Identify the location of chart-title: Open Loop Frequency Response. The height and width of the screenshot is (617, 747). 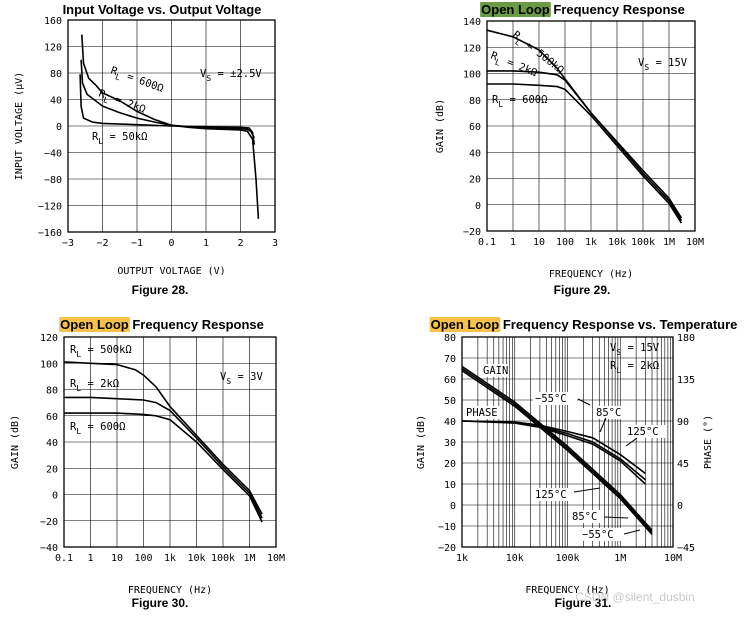
(162, 324).